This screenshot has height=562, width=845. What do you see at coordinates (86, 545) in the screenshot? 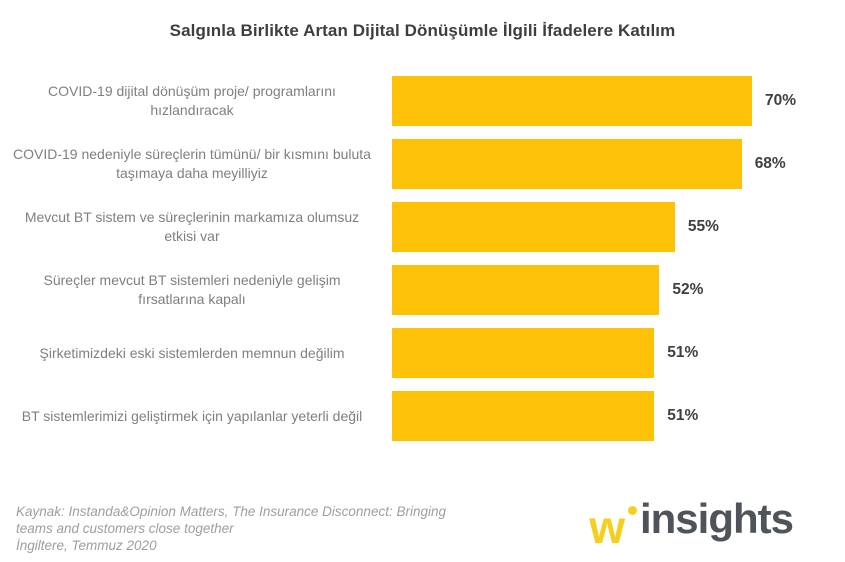
I see `source-line-3: İngiltere, Temmuz 2020` at bounding box center [86, 545].